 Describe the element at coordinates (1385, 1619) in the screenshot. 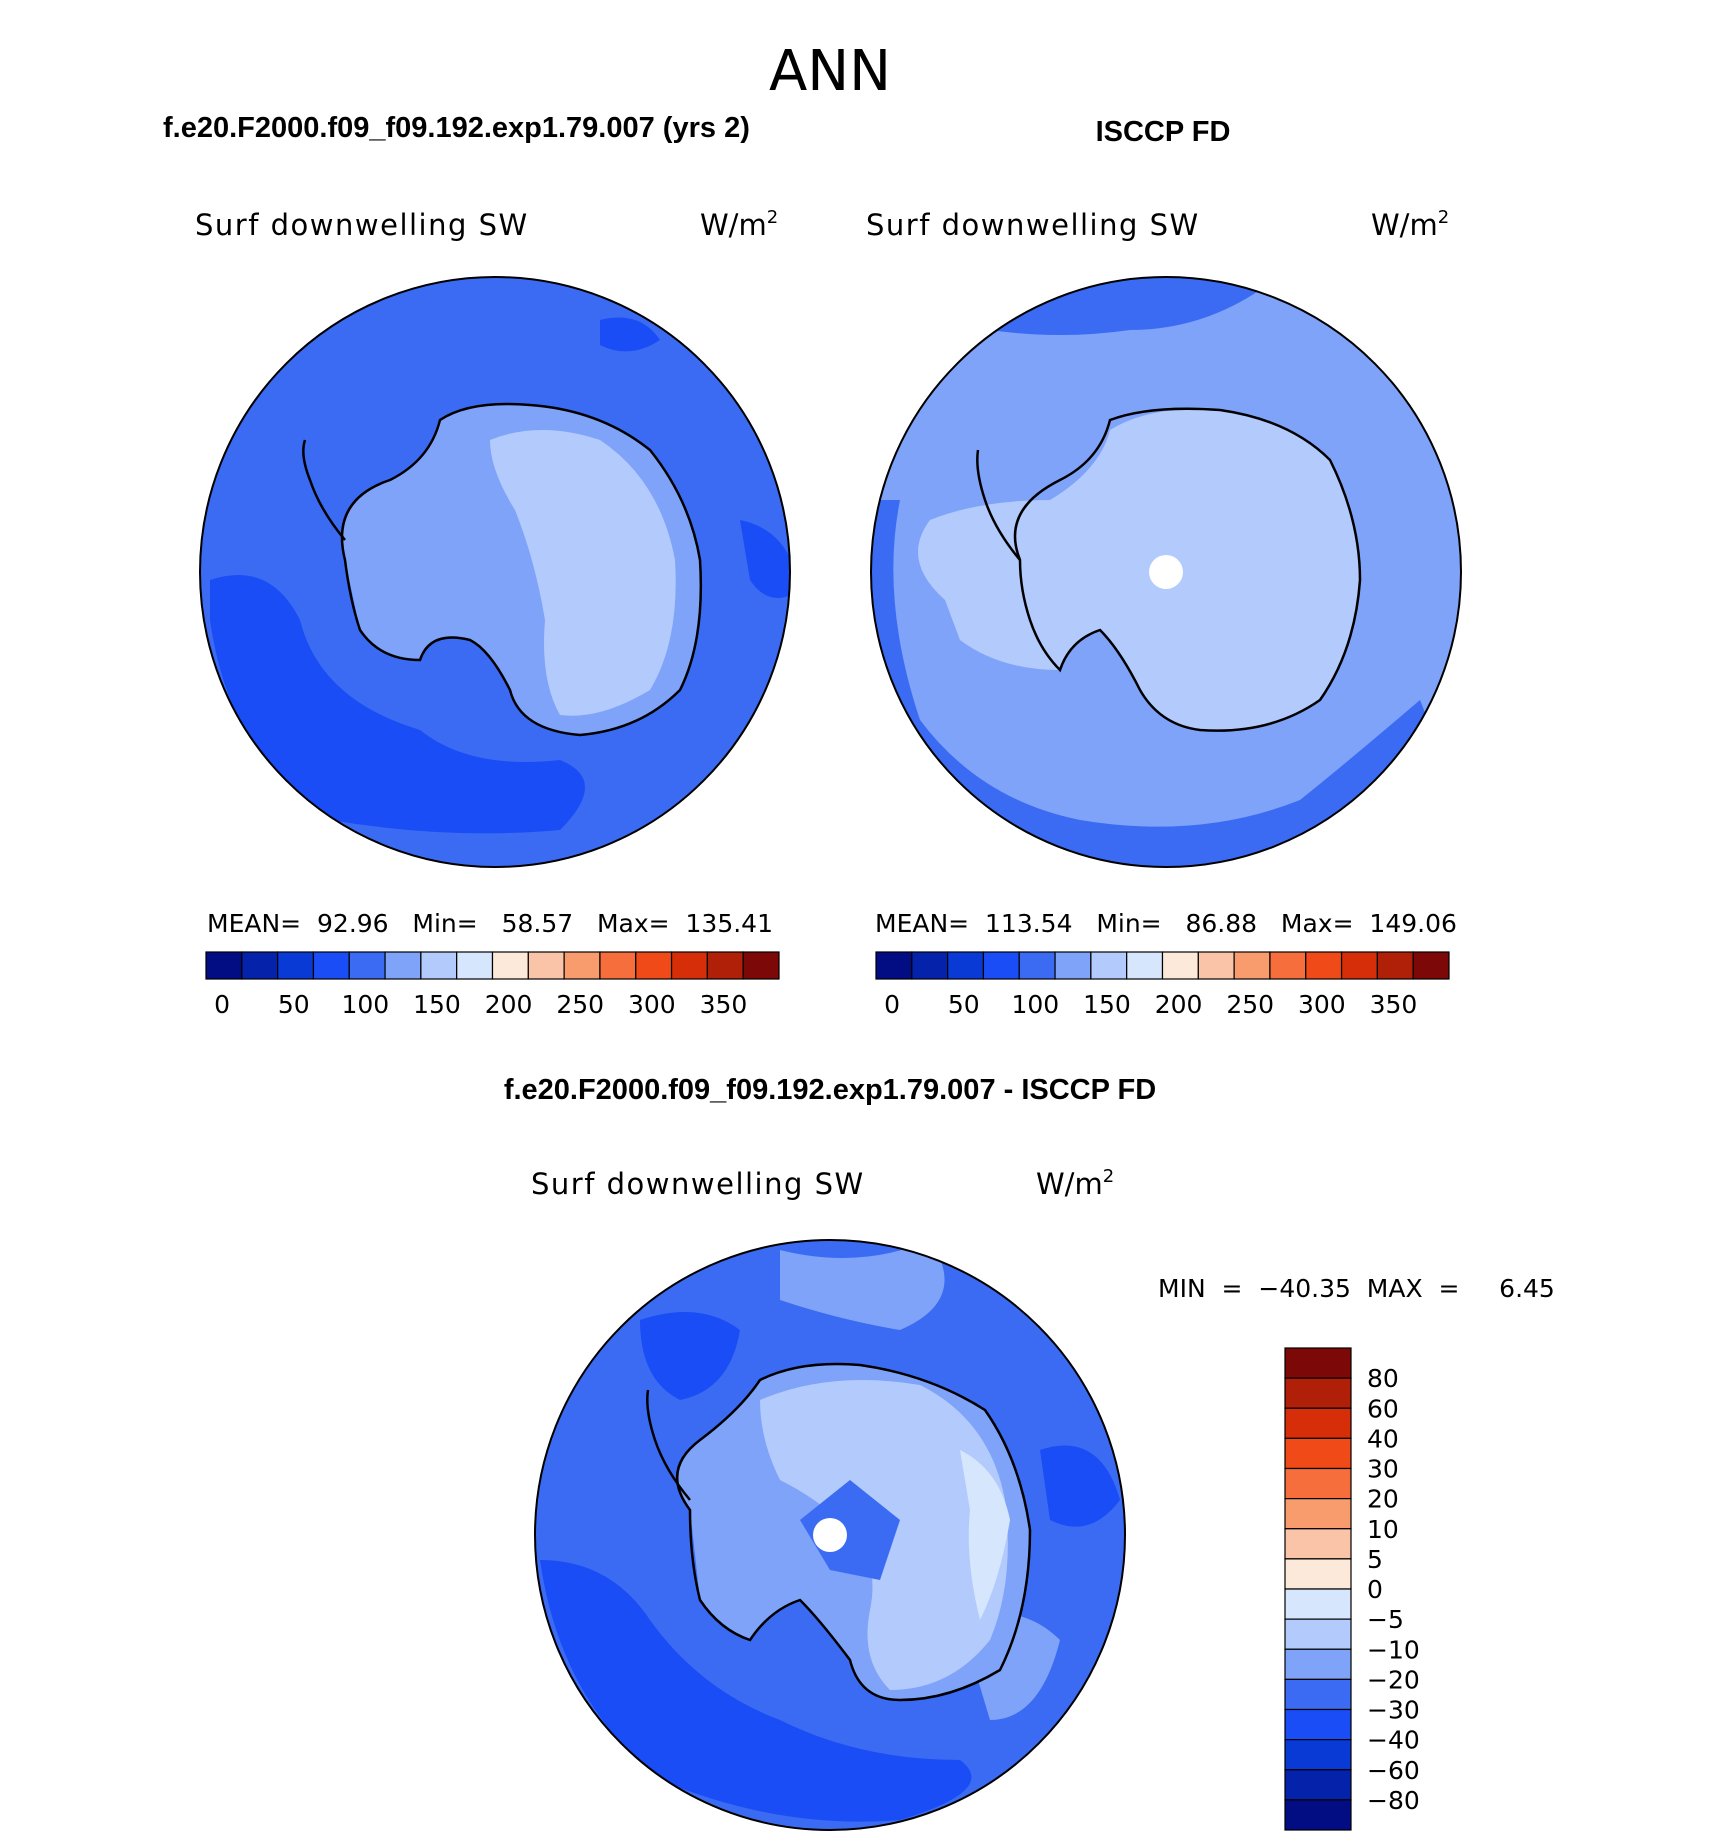

I see `colorbar-tick-label: −5` at that location.